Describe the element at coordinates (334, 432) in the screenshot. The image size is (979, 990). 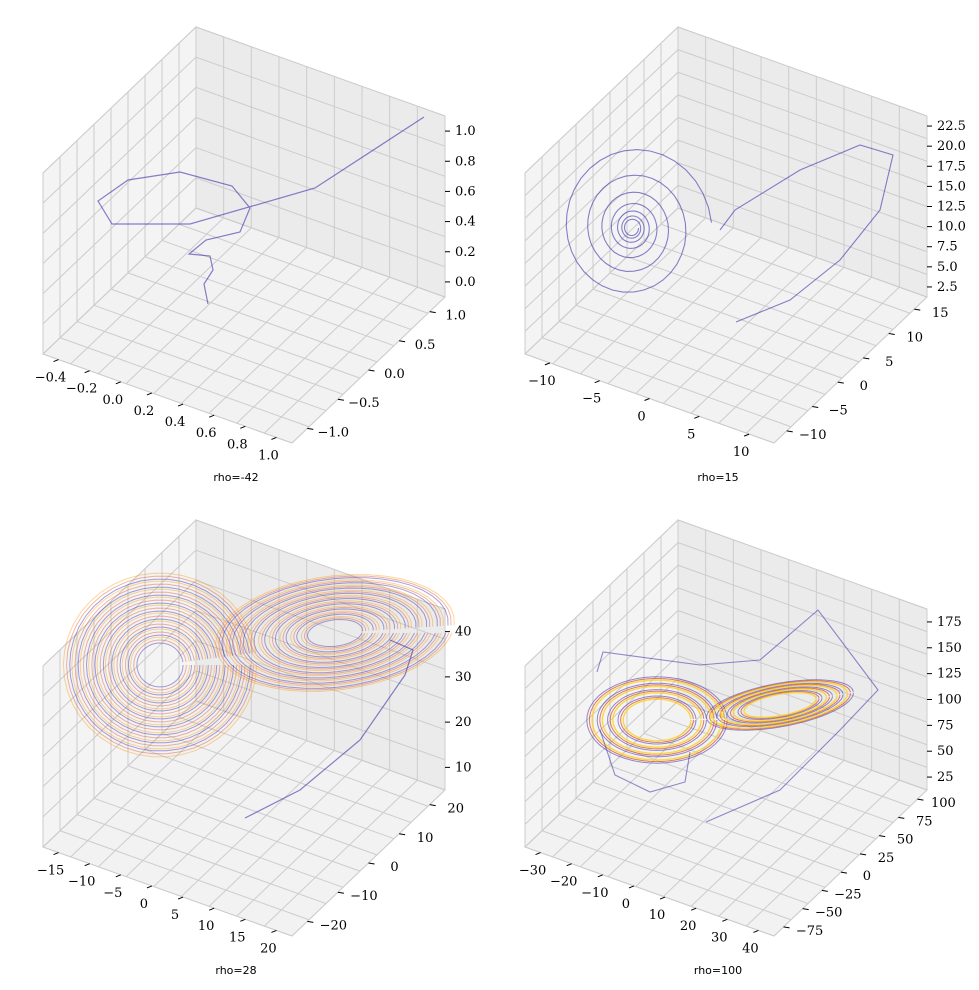
I see `panel-rho-neg42-y-tick-label: −1.0` at that location.